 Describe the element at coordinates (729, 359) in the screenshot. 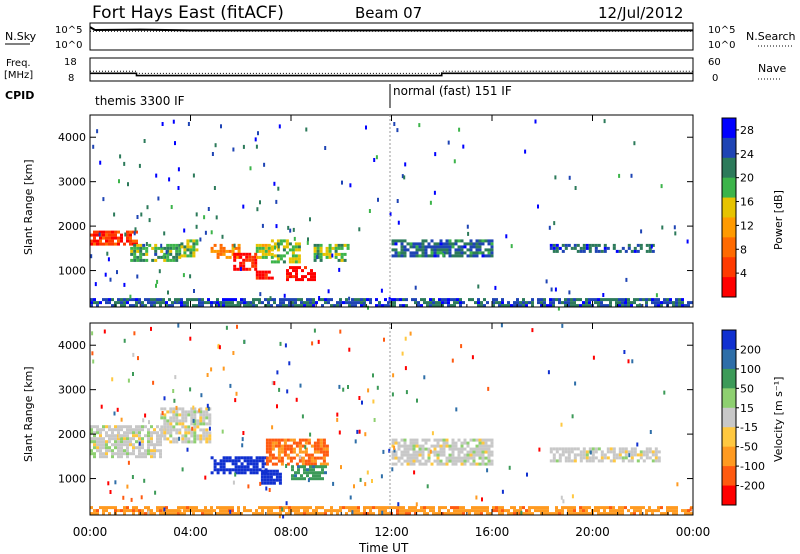

I see `velocity-colorbar-swatch` at that location.